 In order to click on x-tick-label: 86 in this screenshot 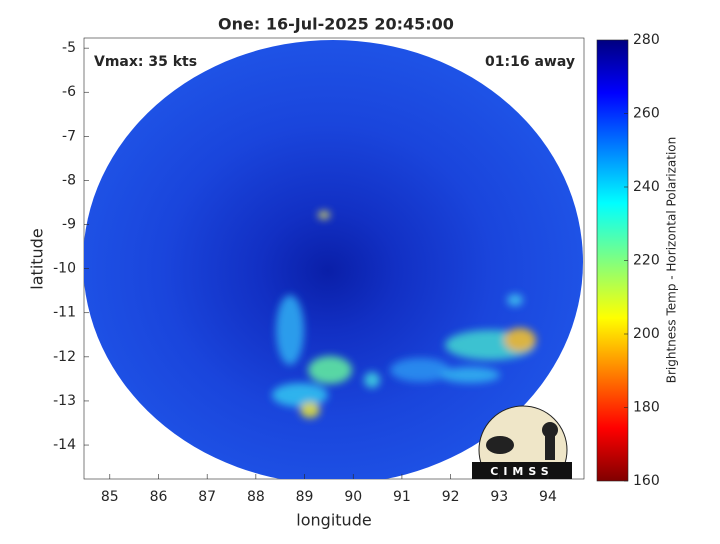, I will do `click(159, 497)`.